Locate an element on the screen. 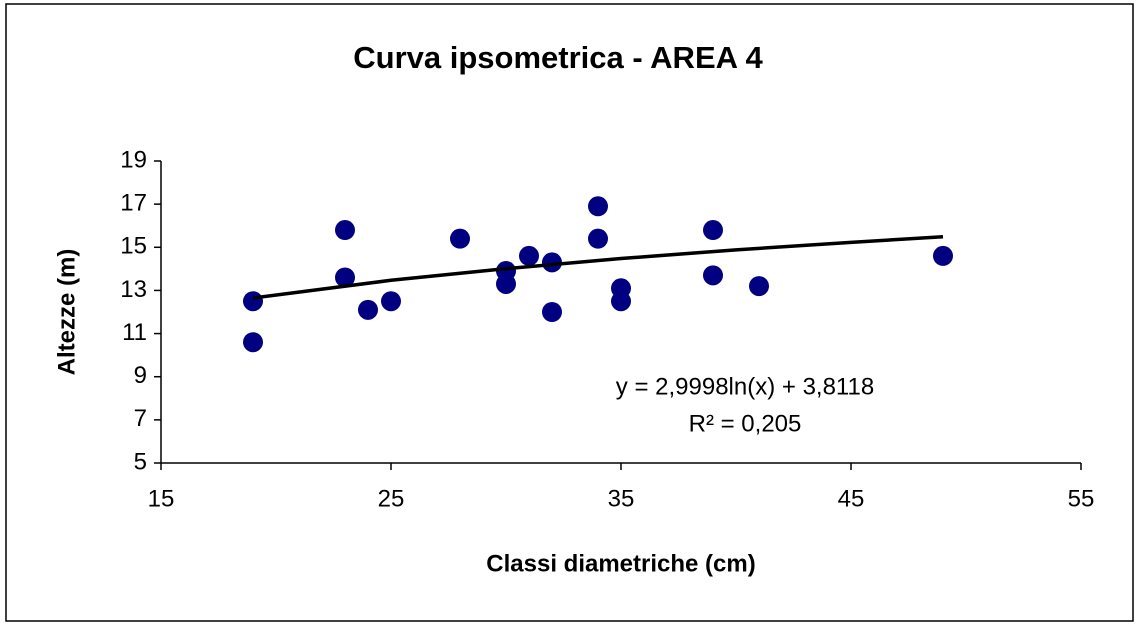 This screenshot has width=1139, height=624. y-tick-label: 9 is located at coordinates (140, 375).